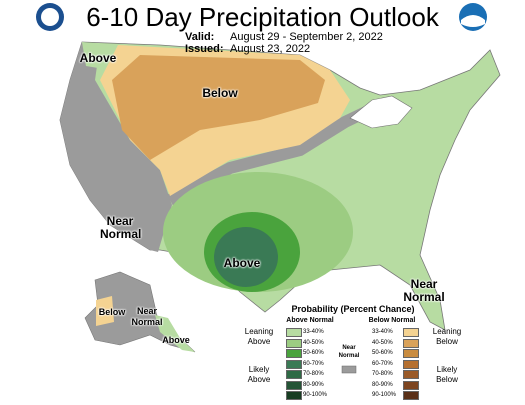  Describe the element at coordinates (447, 374) in the screenshot. I see `legend-group: Likely Below` at that location.